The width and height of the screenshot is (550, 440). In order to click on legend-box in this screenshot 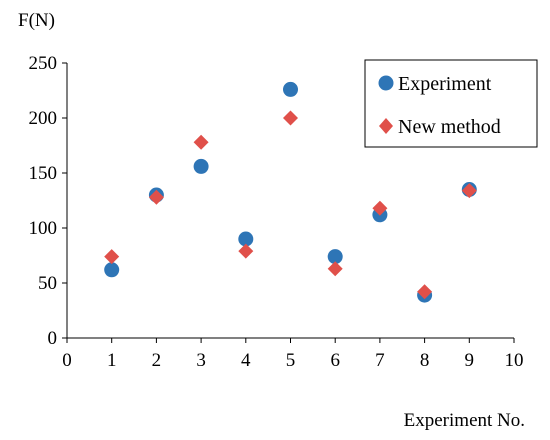, I will do `click(451, 103)`.